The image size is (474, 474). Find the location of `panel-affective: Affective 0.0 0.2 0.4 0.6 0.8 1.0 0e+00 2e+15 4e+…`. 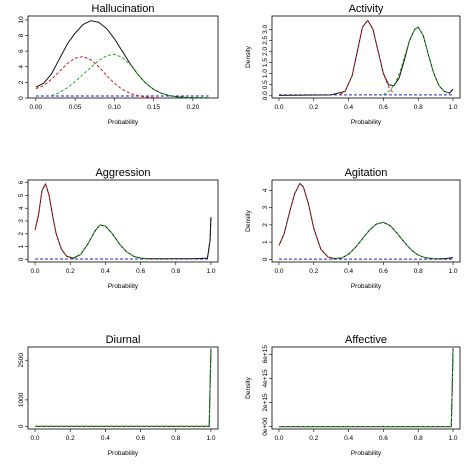

panel-affective: Affective 0.0 0.2 0.4 0.6 0.8 1.0 0e+00 2e+15 4e+… is located at coordinates (353, 395).